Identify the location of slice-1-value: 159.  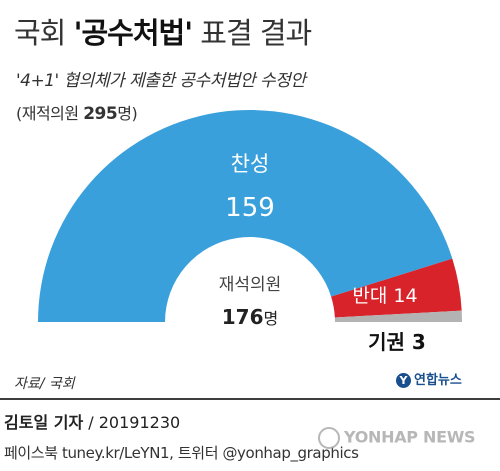
(250, 208).